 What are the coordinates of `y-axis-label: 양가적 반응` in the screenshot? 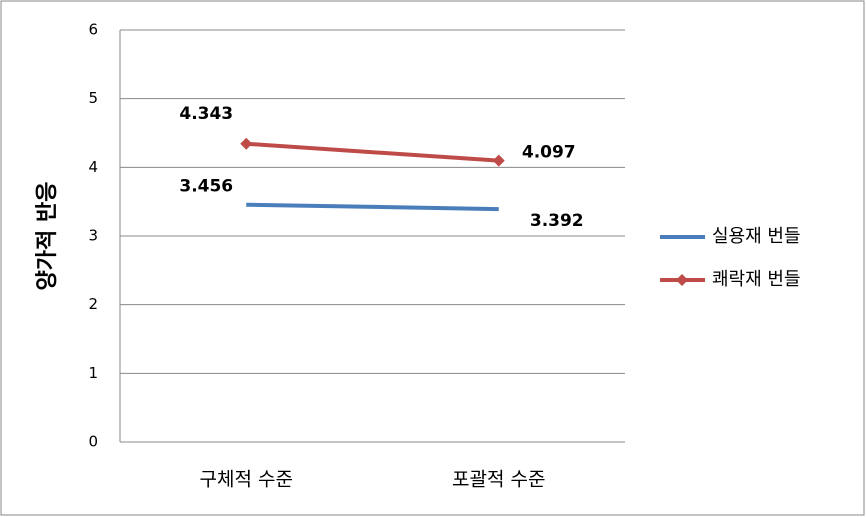 It's located at (47, 236).